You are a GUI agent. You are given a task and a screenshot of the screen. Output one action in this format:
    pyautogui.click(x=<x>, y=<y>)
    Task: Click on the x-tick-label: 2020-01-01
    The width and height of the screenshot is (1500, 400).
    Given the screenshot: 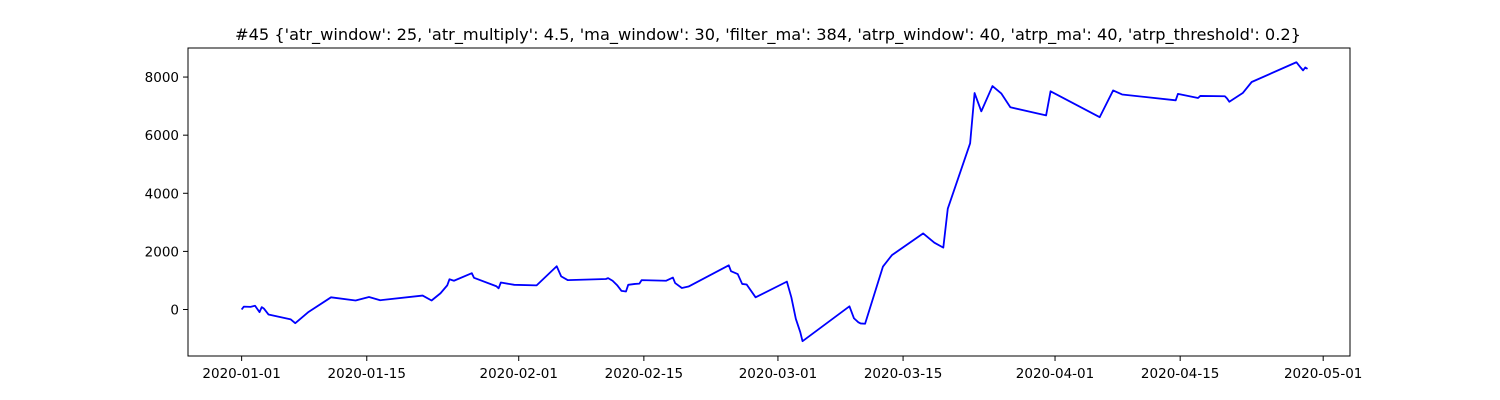 What is the action you would take?
    pyautogui.click(x=241, y=374)
    